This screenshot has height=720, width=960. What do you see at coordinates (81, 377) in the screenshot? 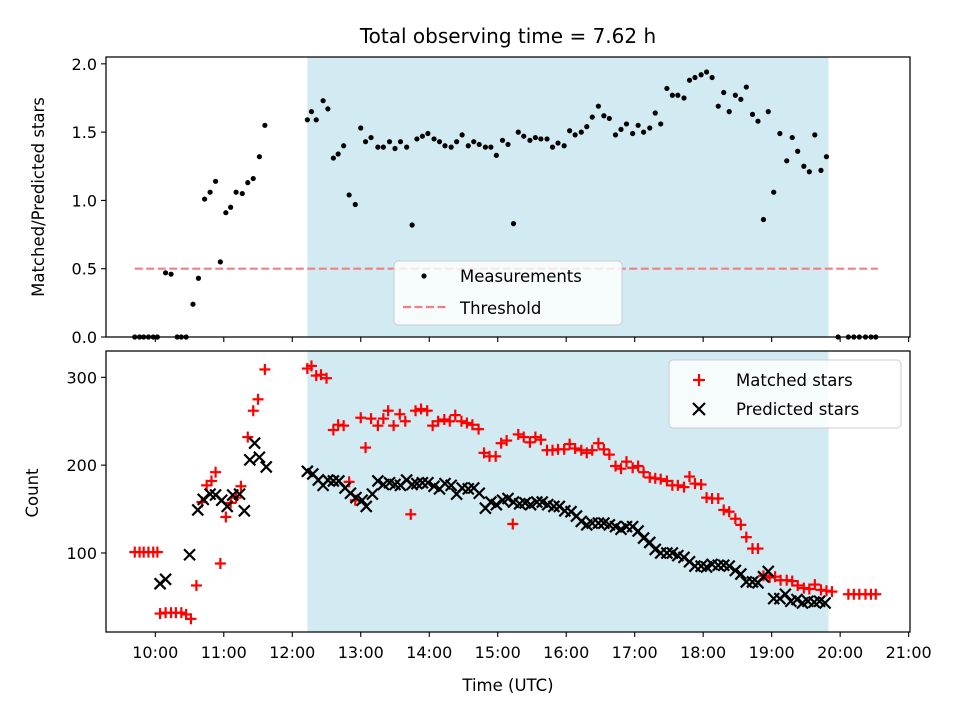
I see `bottom-ytick-label: 300` at bounding box center [81, 377].